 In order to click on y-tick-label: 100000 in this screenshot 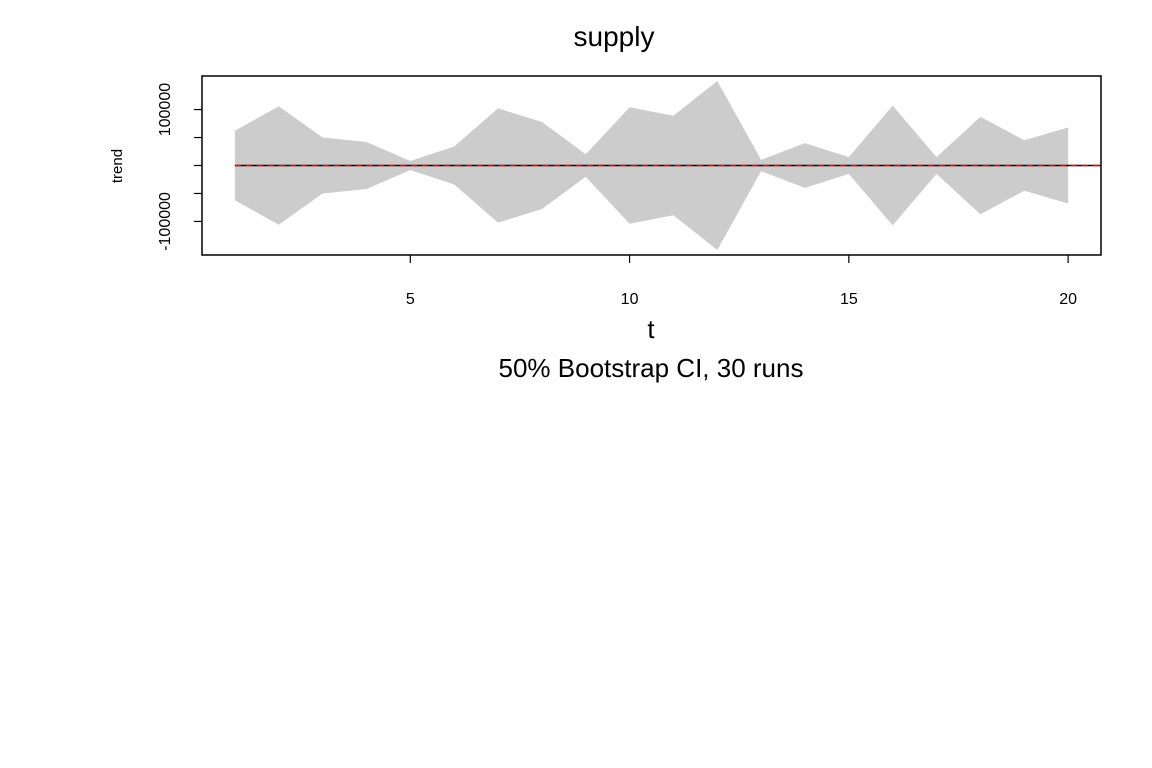, I will do `click(165, 109)`.